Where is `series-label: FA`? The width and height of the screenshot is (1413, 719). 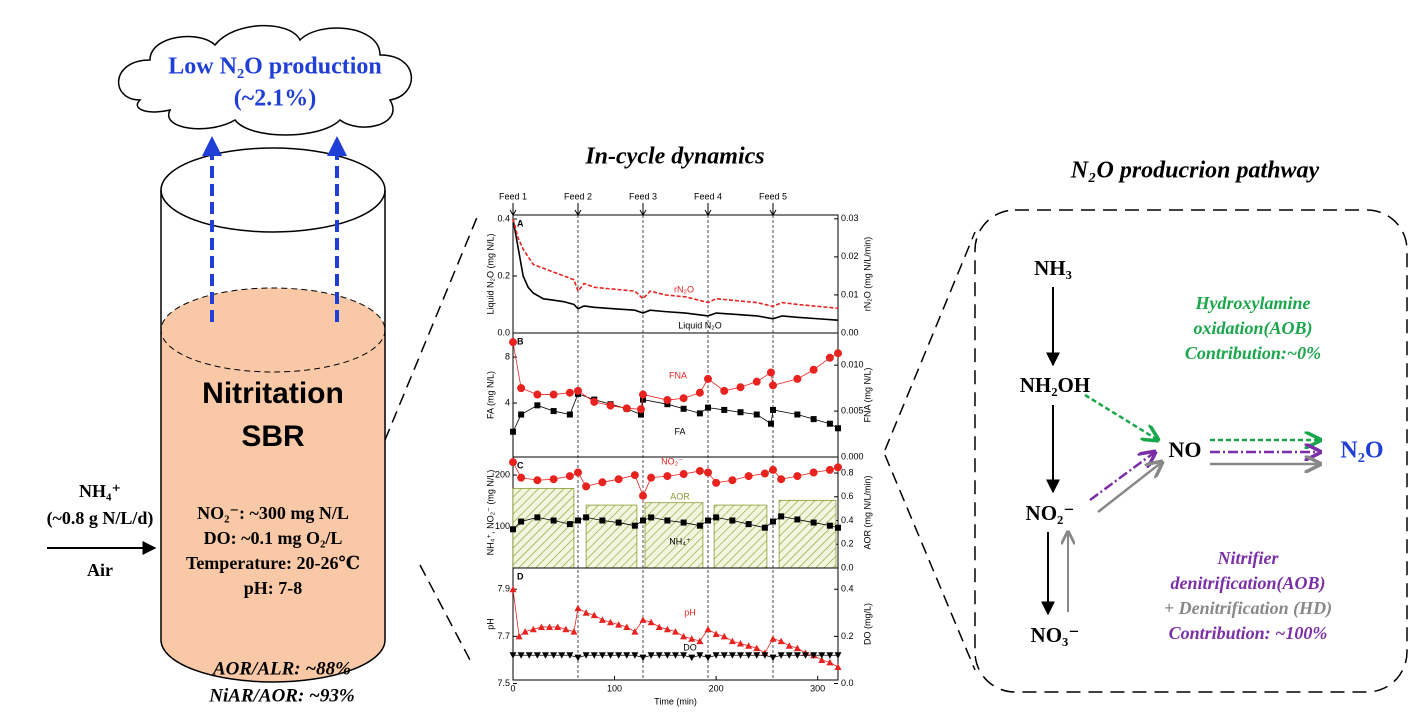 series-label: FA is located at coordinates (679, 431).